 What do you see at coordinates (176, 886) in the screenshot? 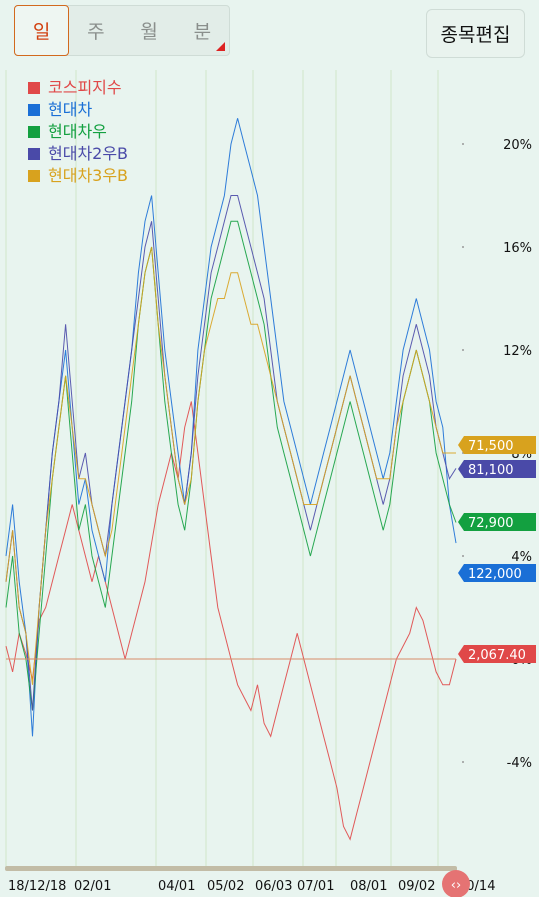
I see `x-tick-label-2: 04/01` at bounding box center [176, 886].